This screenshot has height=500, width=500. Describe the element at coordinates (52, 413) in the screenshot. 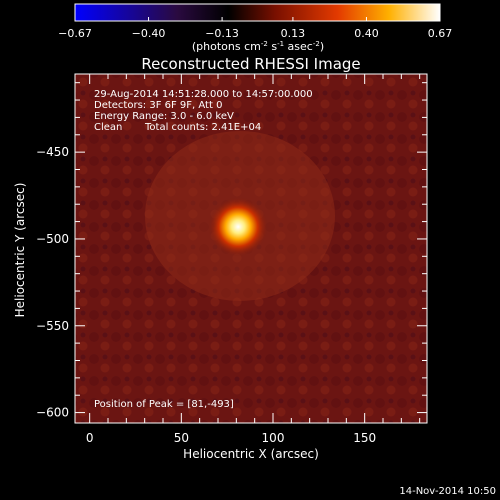

I see `y-tick-label: −600` at that location.